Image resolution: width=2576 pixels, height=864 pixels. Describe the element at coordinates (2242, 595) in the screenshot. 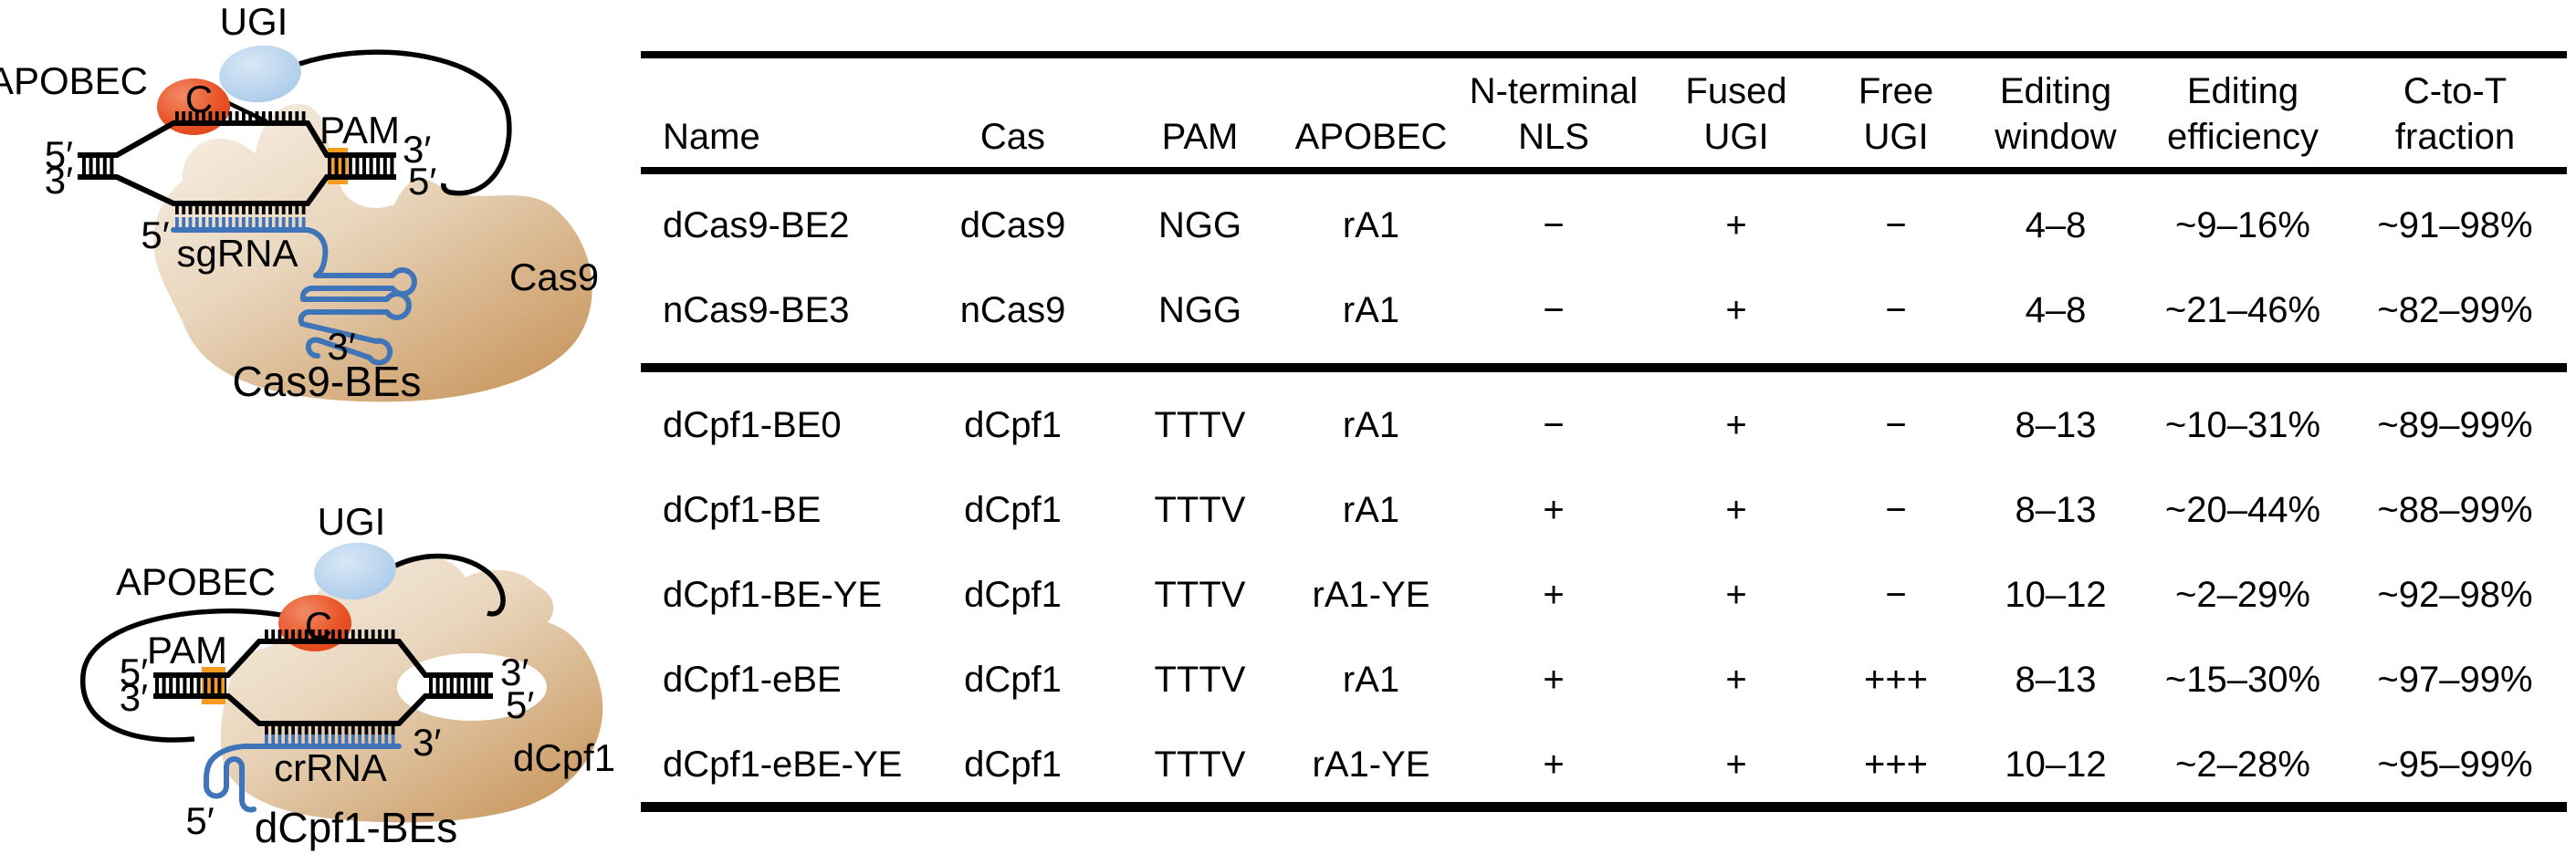

I see `cell-editing-efficiency: ~2–29%` at that location.